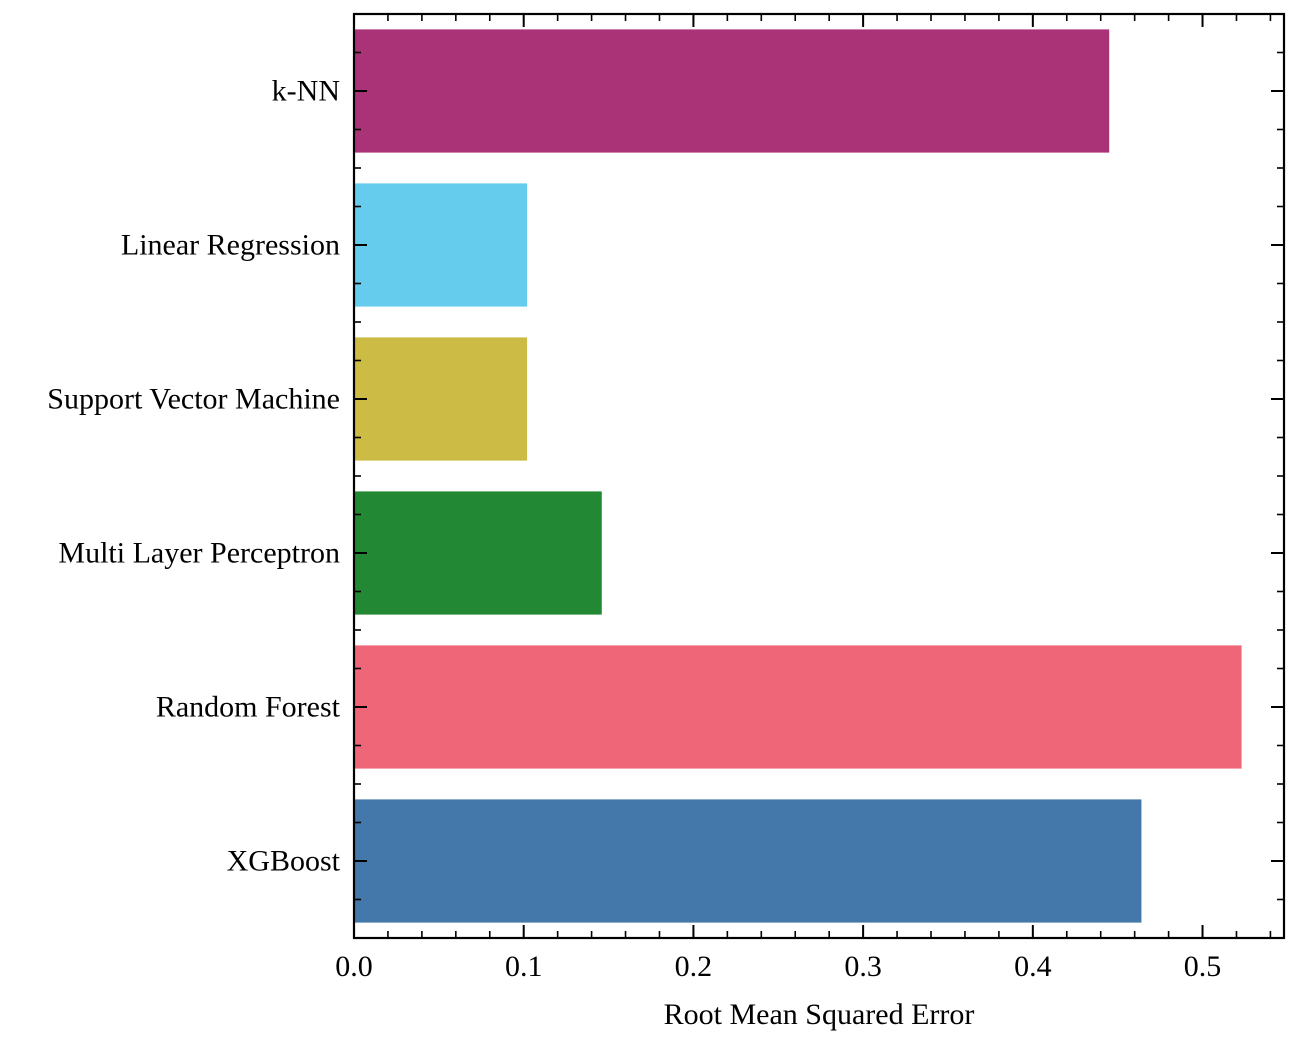 This screenshot has width=1299, height=1044. Describe the element at coordinates (1203, 966) in the screenshot. I see `x-tick-label: 0.5` at that location.